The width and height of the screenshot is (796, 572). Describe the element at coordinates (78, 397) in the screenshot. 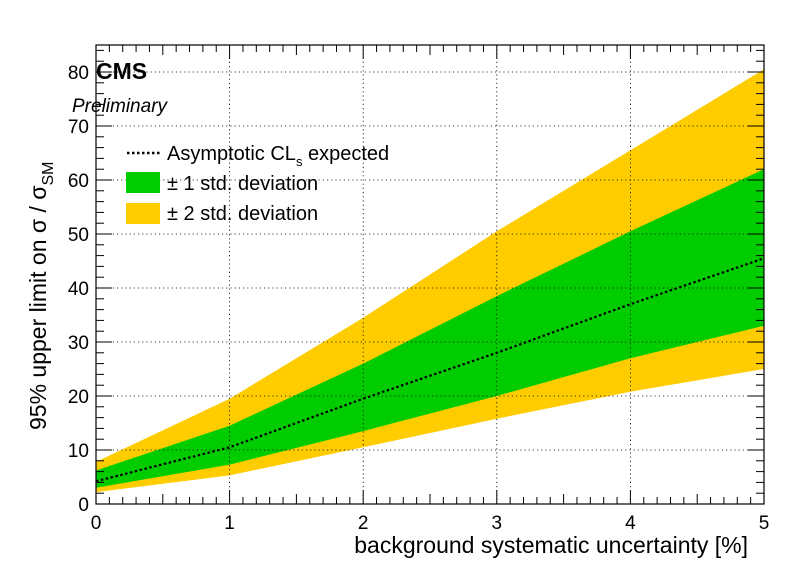

I see `y-tick-label: 20` at that location.